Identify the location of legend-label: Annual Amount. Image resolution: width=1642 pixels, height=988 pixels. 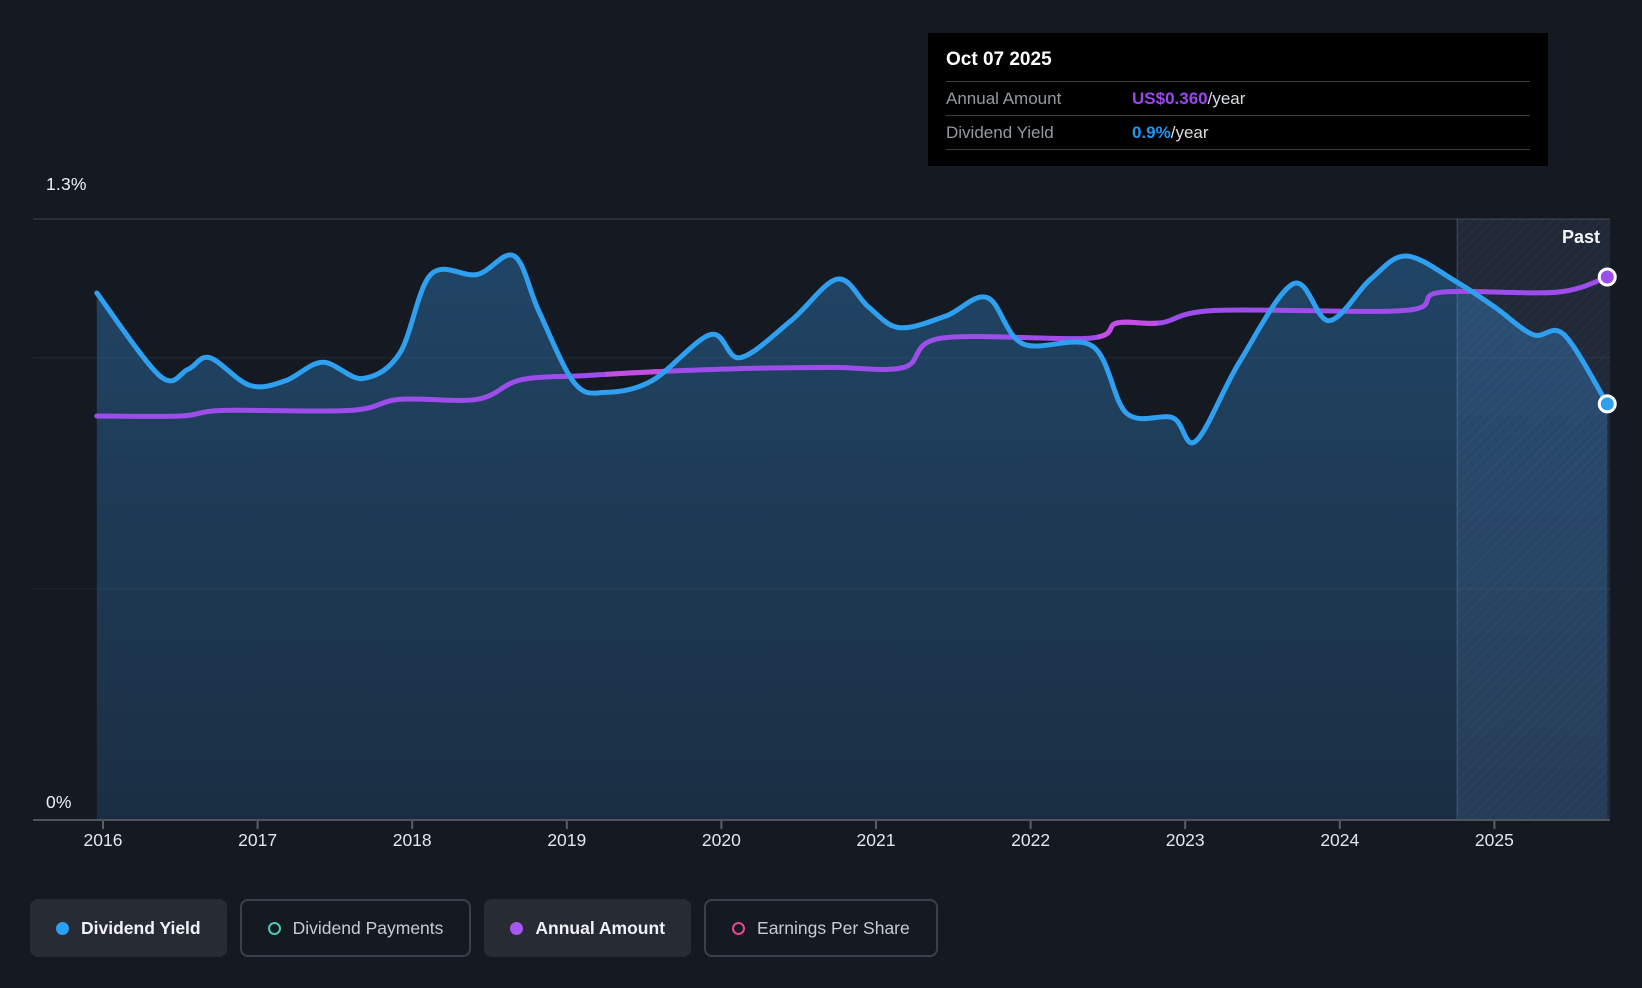
(600, 927).